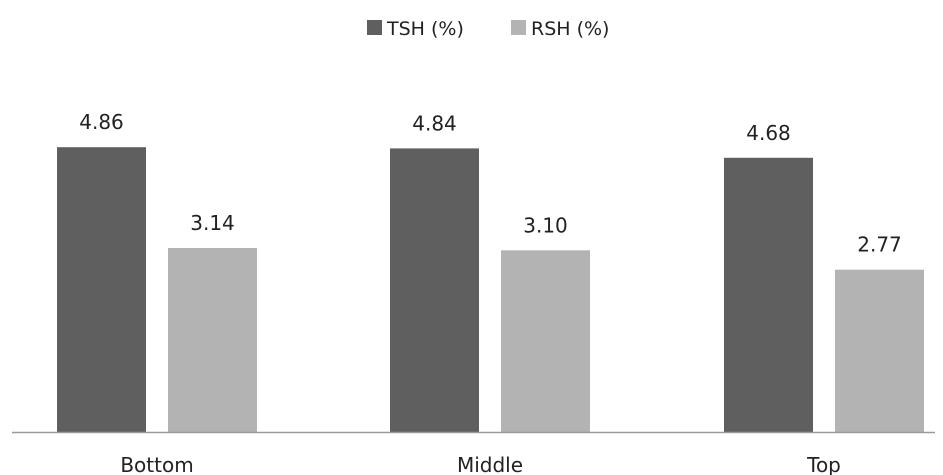 The width and height of the screenshot is (943, 475). What do you see at coordinates (879, 245) in the screenshot?
I see `data-label-top-series-1: 2.77` at bounding box center [879, 245].